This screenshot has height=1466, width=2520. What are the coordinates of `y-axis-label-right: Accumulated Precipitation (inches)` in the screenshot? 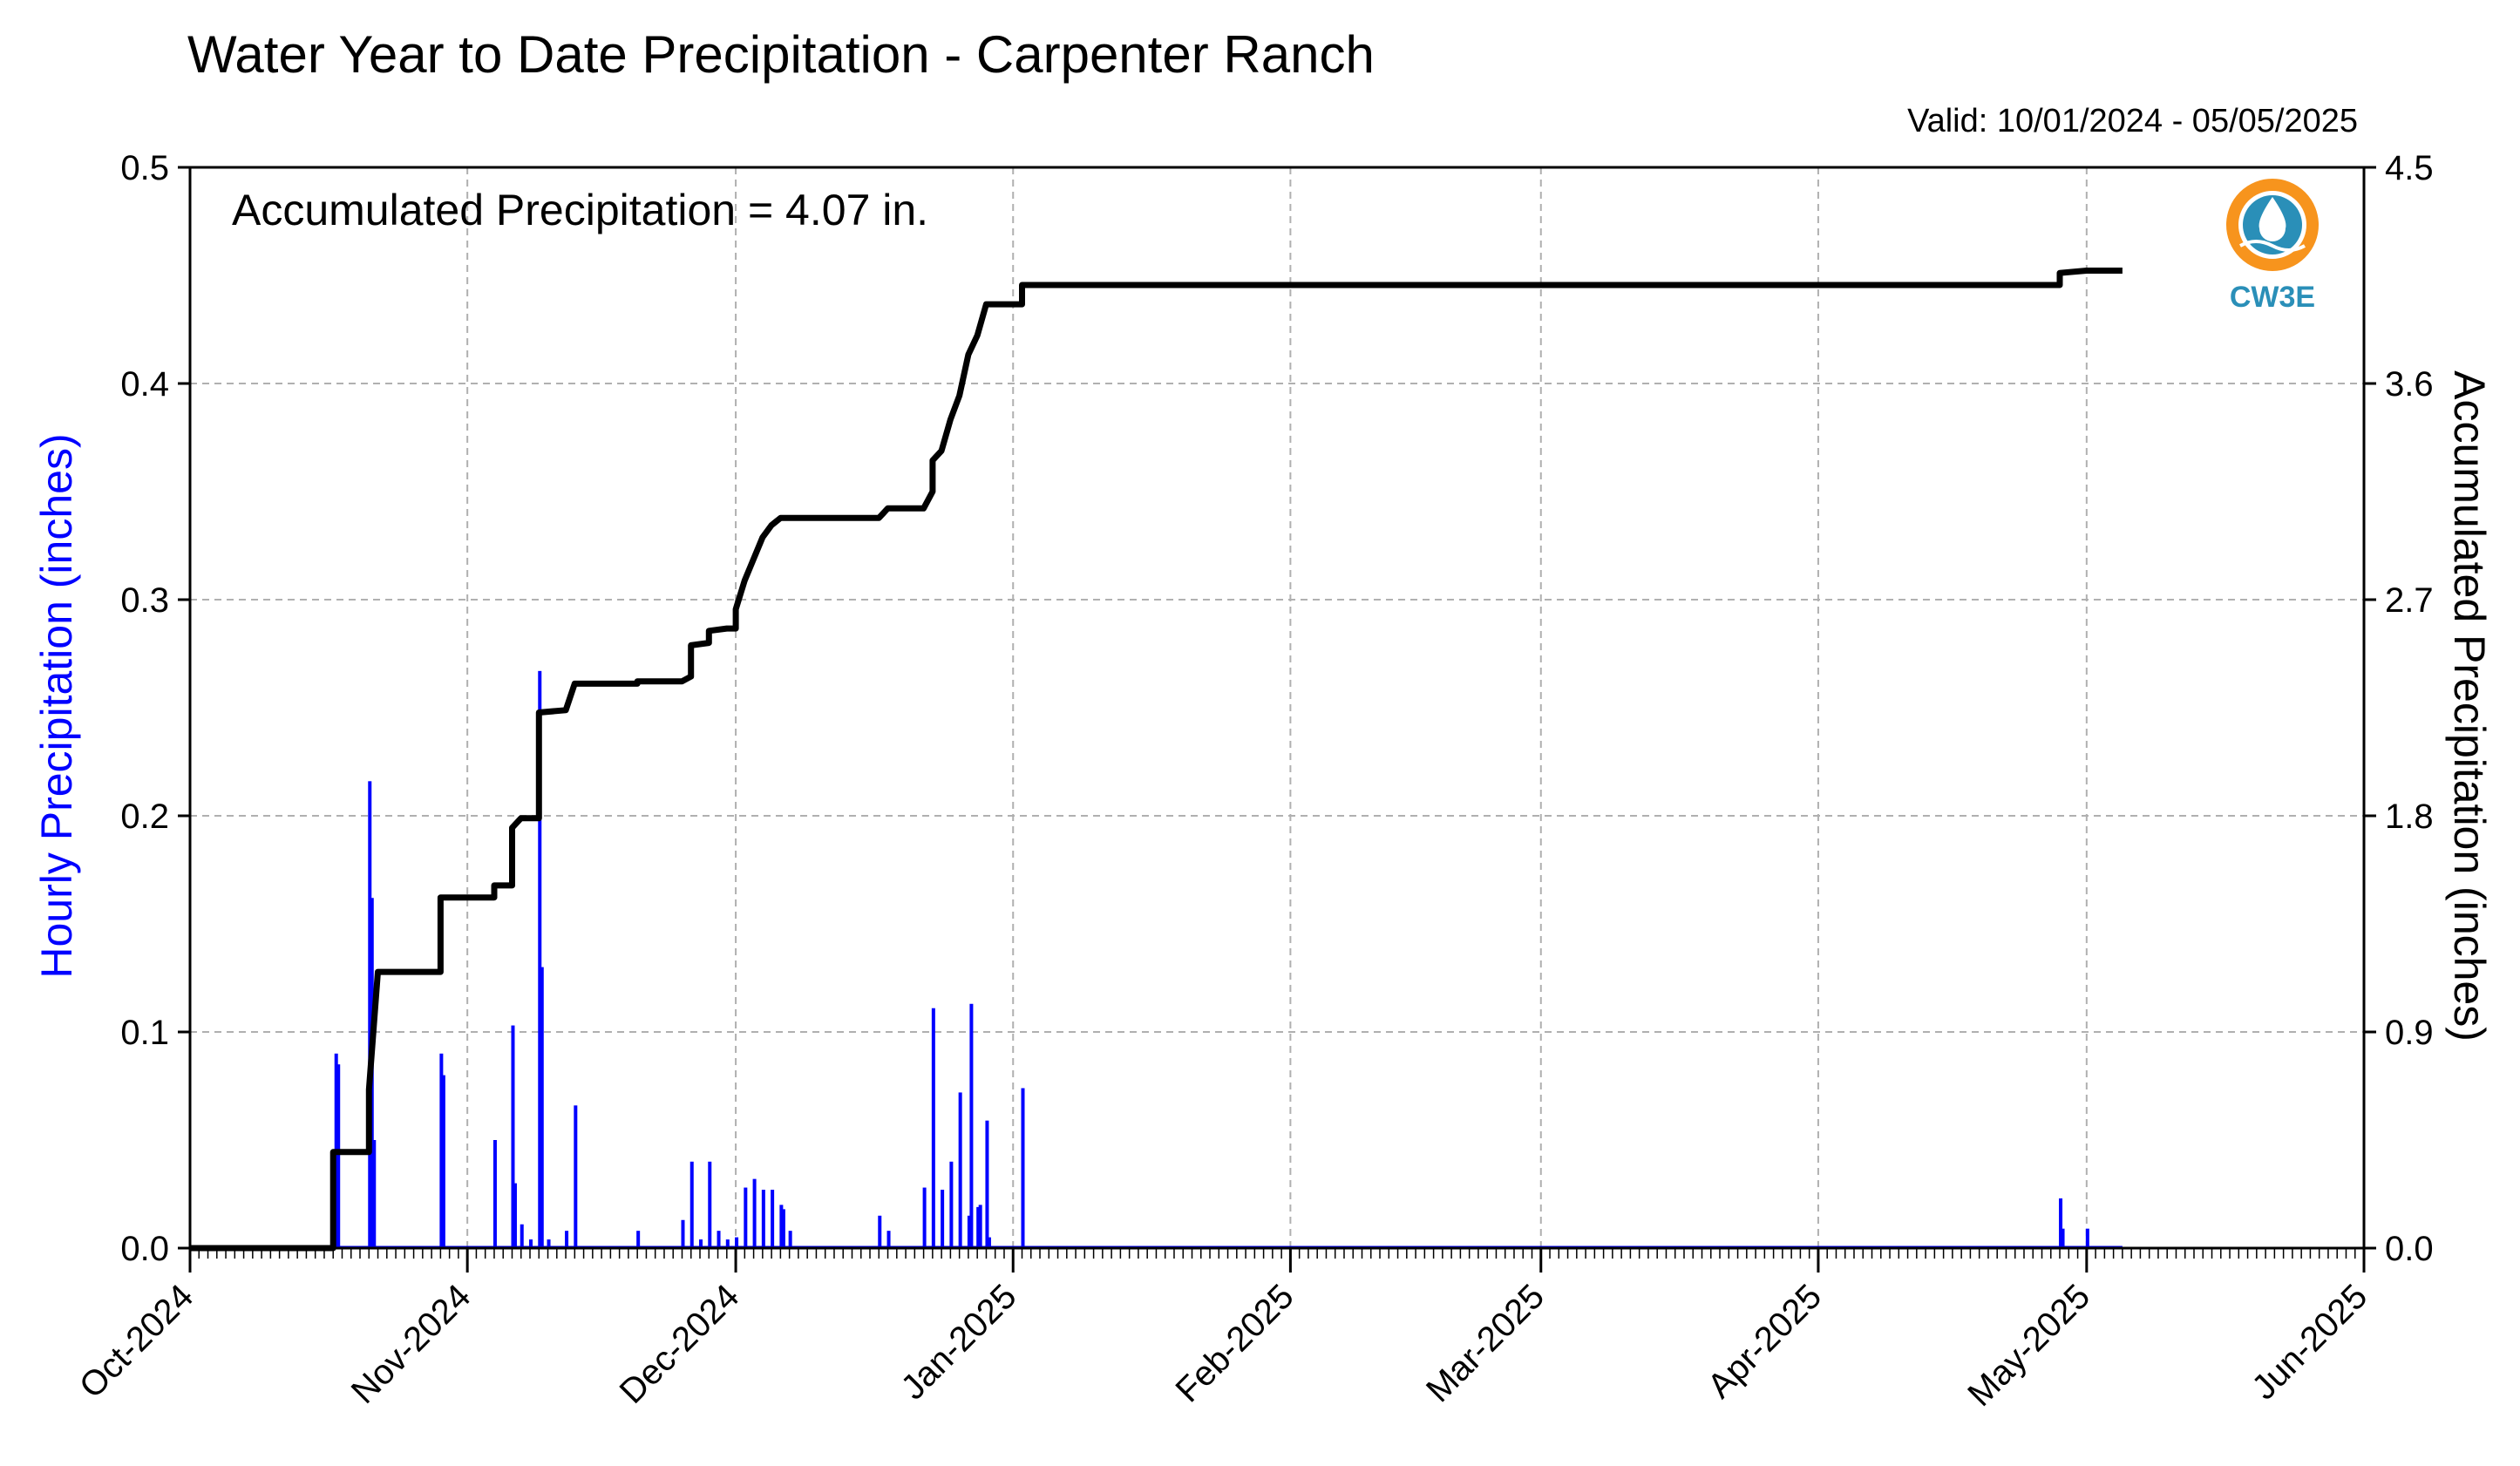 It's located at (2469, 706).